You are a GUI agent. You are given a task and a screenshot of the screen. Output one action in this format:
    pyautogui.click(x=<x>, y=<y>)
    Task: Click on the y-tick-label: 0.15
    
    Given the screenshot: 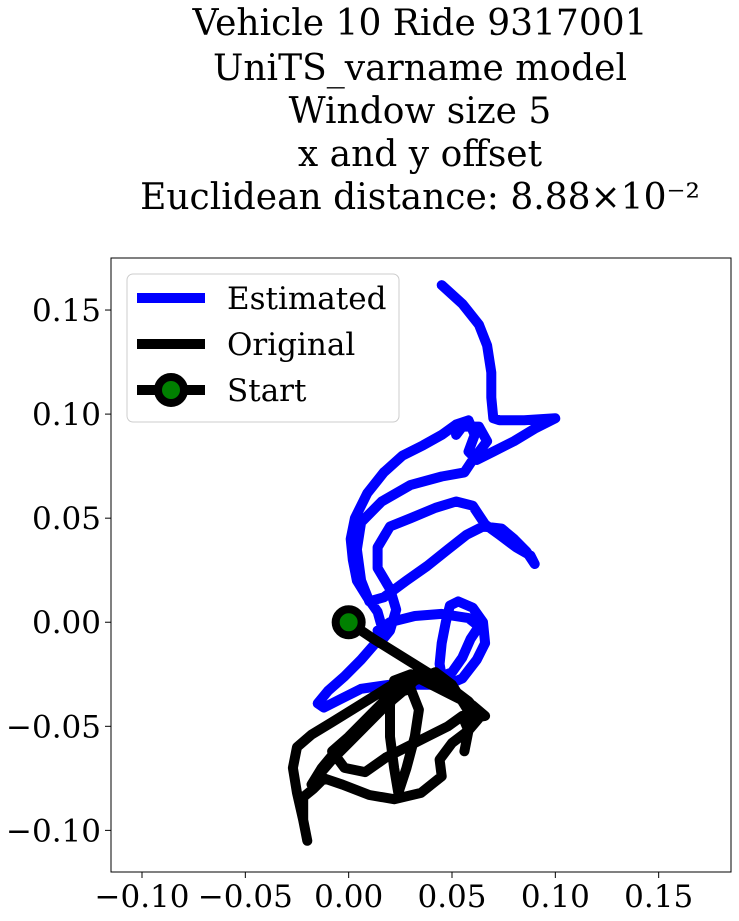 What is the action you would take?
    pyautogui.click(x=66, y=311)
    